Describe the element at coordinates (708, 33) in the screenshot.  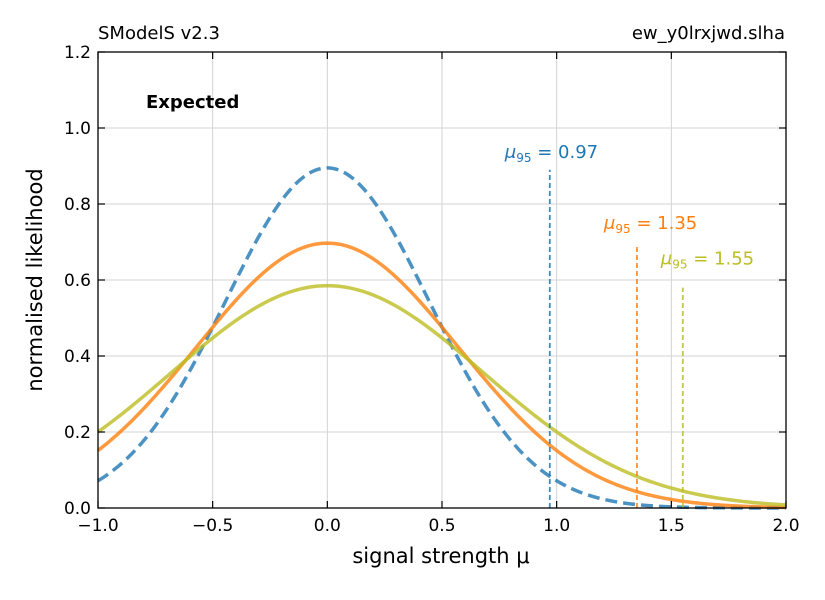
I see `slha-filename-label: ew_y0lrxjwd.slha` at that location.